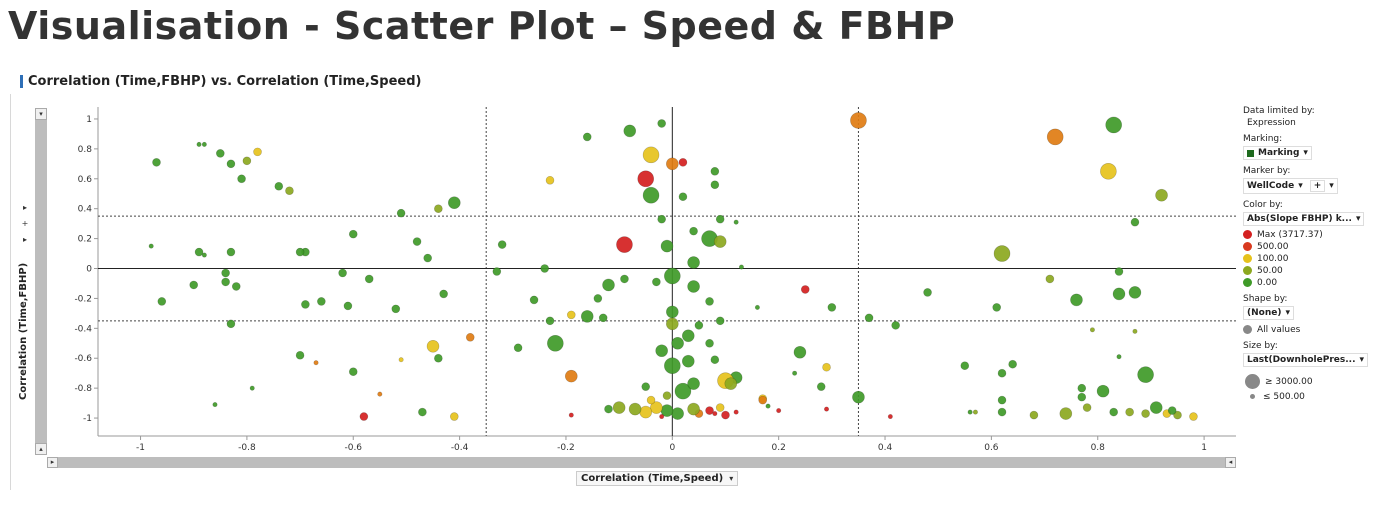 The image size is (1379, 505). What do you see at coordinates (1317, 186) in the screenshot?
I see `add-marker-button: +` at bounding box center [1317, 186].